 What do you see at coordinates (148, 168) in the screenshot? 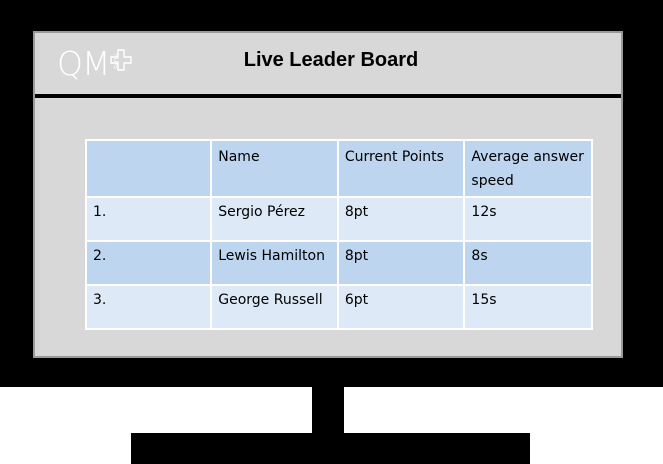
I see `column-header-rank` at bounding box center [148, 168].